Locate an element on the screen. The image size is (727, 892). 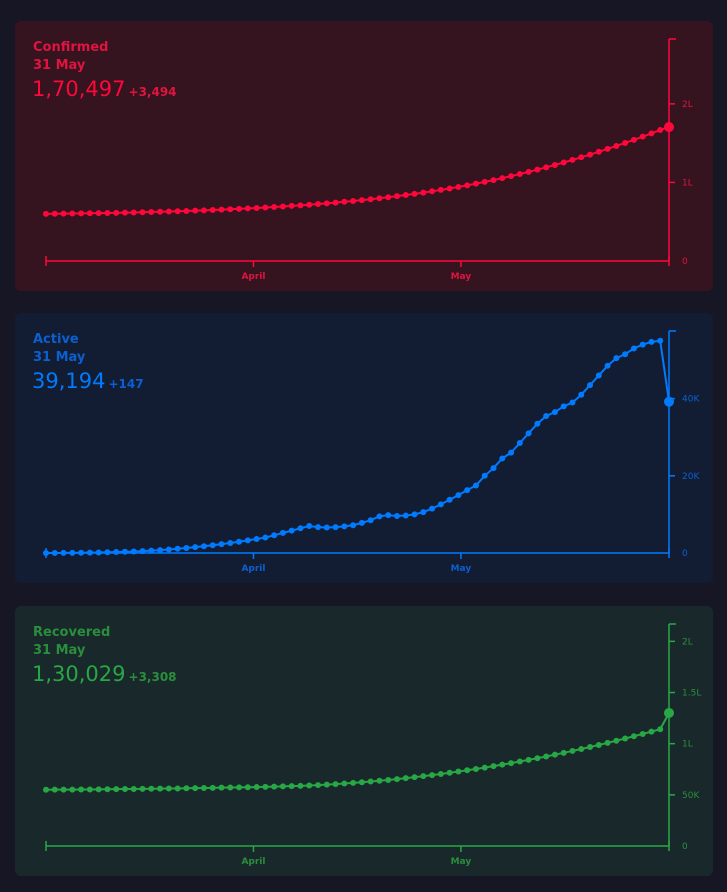
series-line is located at coordinates (357, 170).